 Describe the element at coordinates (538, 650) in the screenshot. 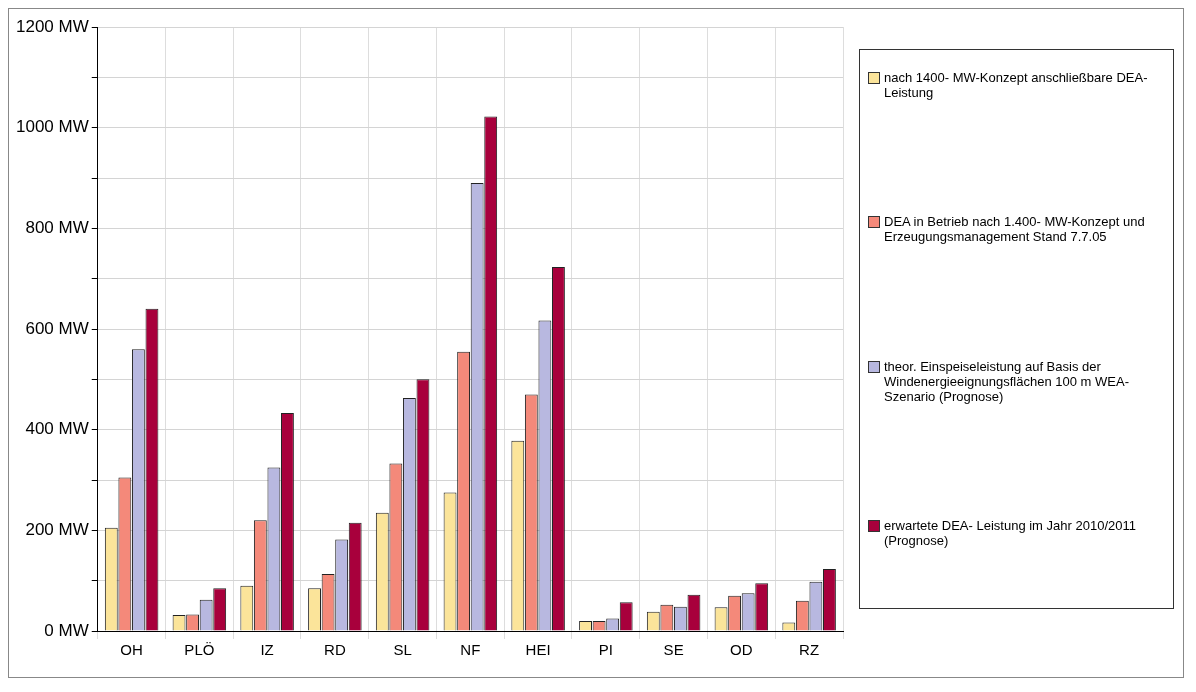

I see `x-tick-label: HEI` at that location.